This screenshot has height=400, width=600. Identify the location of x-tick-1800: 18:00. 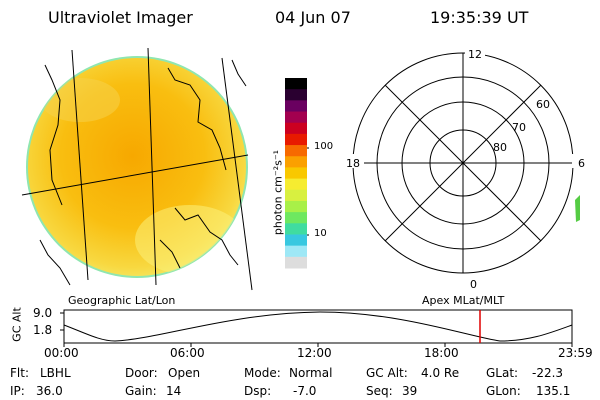
(441, 353).